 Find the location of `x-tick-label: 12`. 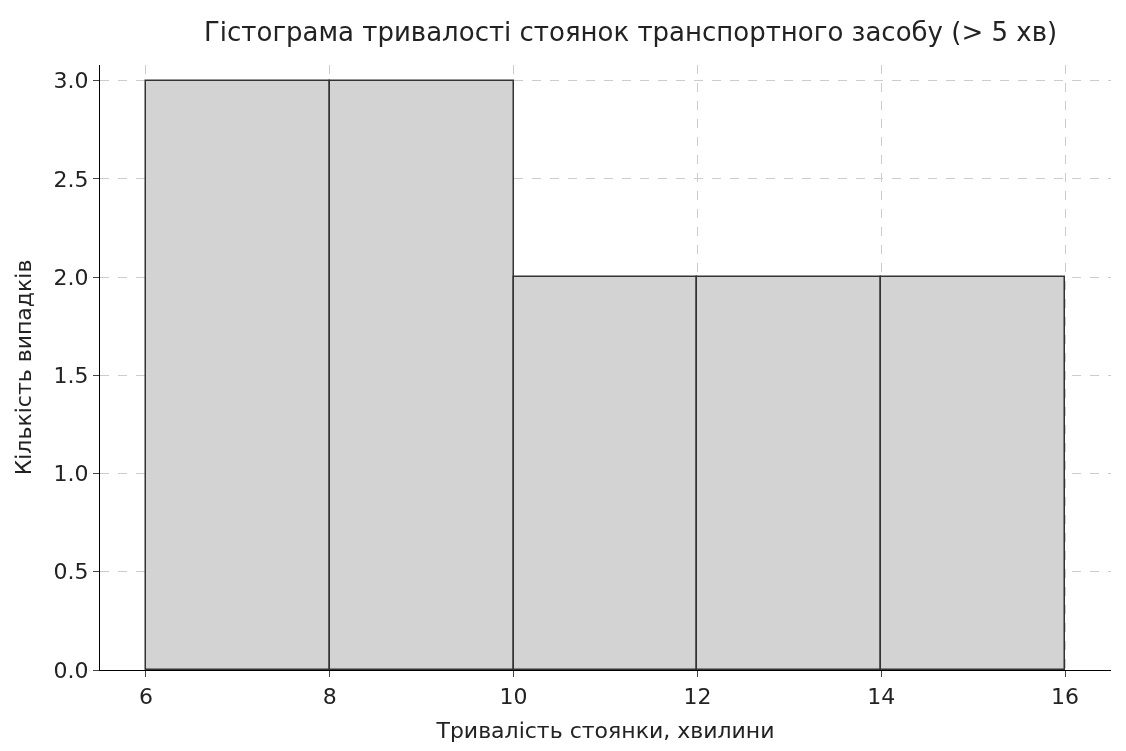

x-tick-label: 12 is located at coordinates (697, 696).